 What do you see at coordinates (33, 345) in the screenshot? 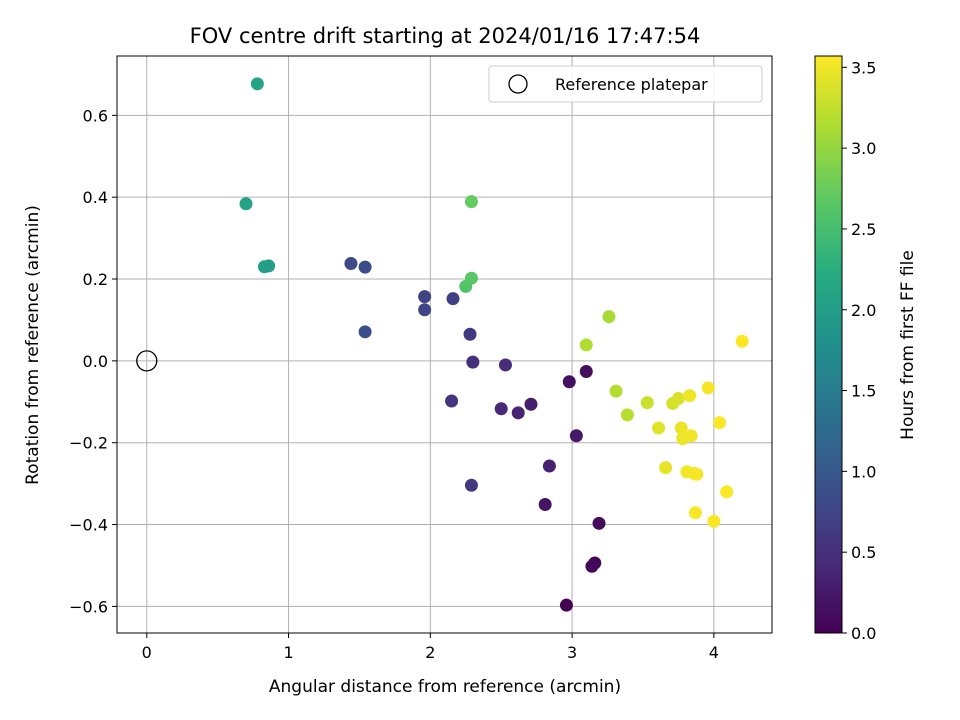
I see `y-axis-label: Rotation from reference (arcmin)` at bounding box center [33, 345].